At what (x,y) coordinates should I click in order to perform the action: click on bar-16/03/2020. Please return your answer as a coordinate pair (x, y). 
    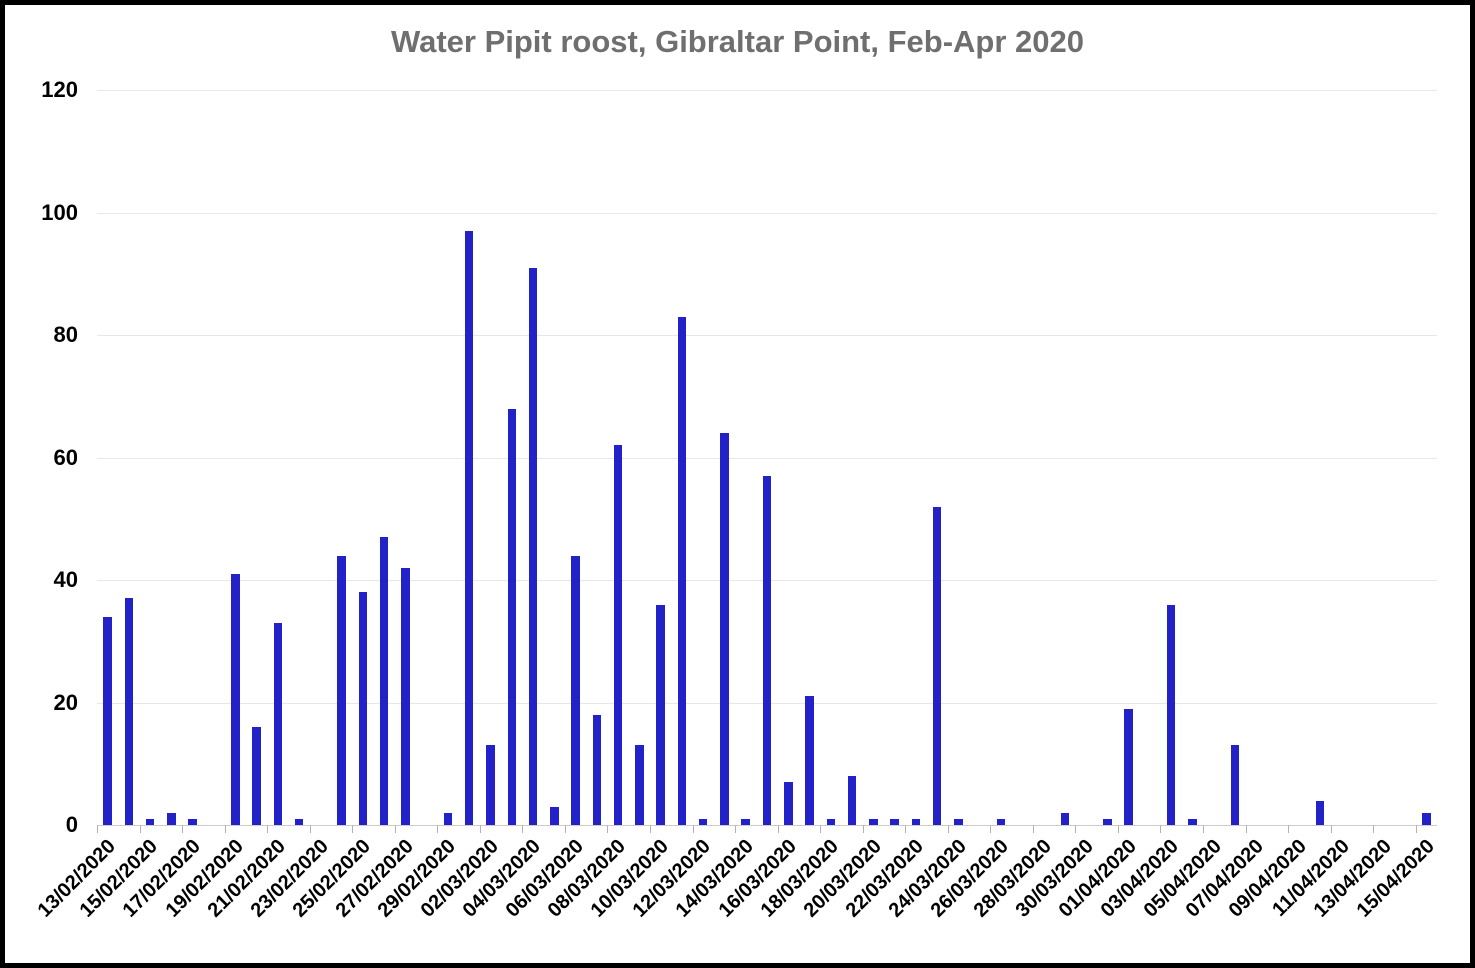
    Looking at the image, I should click on (788, 803).